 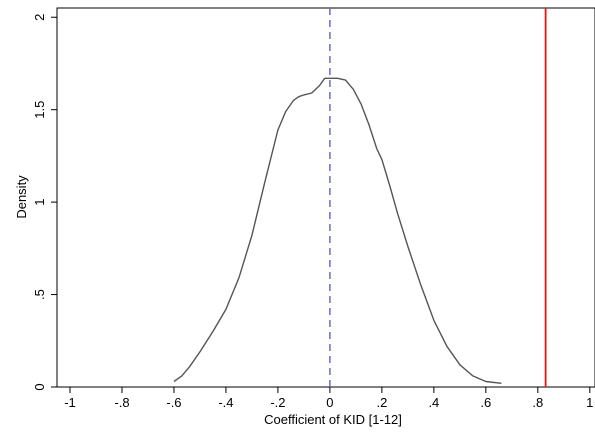 I want to click on y-tick-label: 1.5, so click(x=39, y=110).